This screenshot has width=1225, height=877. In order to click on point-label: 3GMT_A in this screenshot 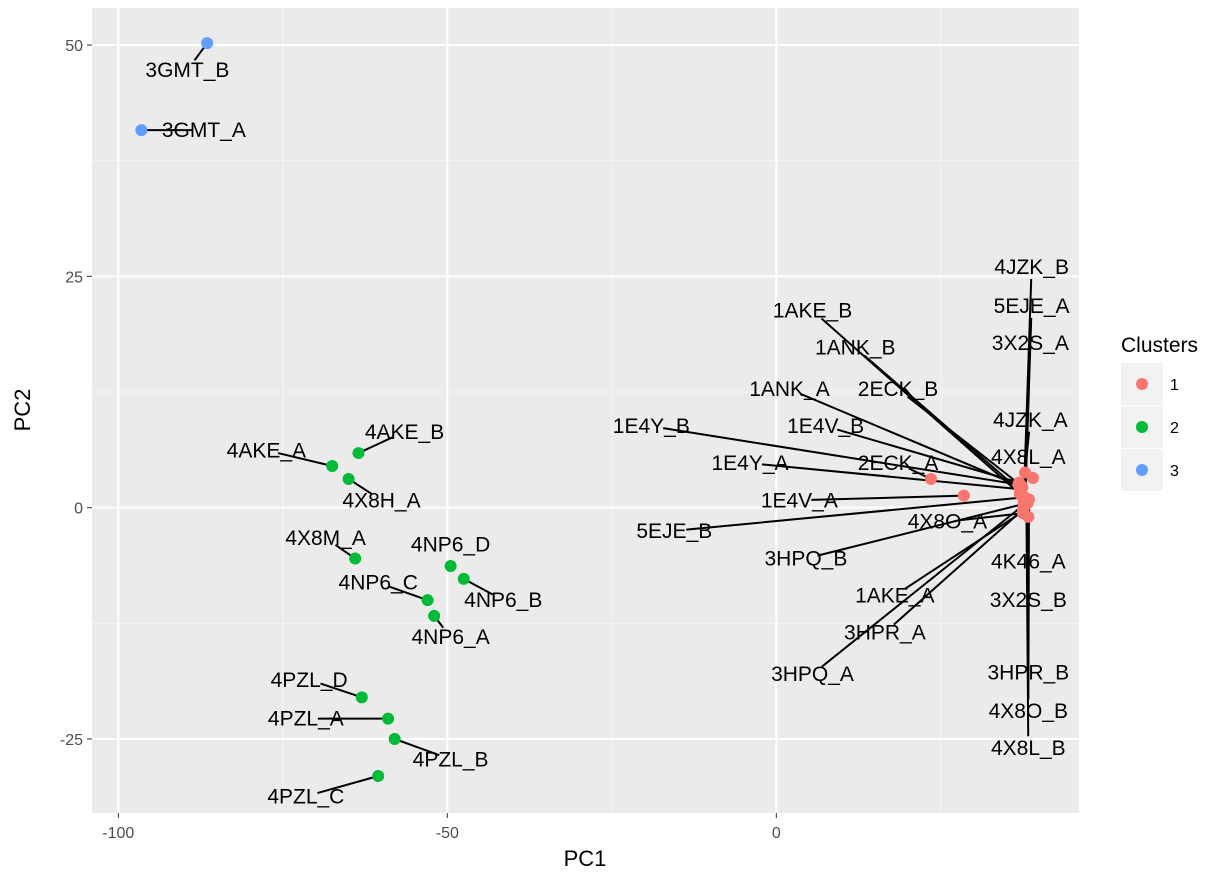, I will do `click(204, 130)`.